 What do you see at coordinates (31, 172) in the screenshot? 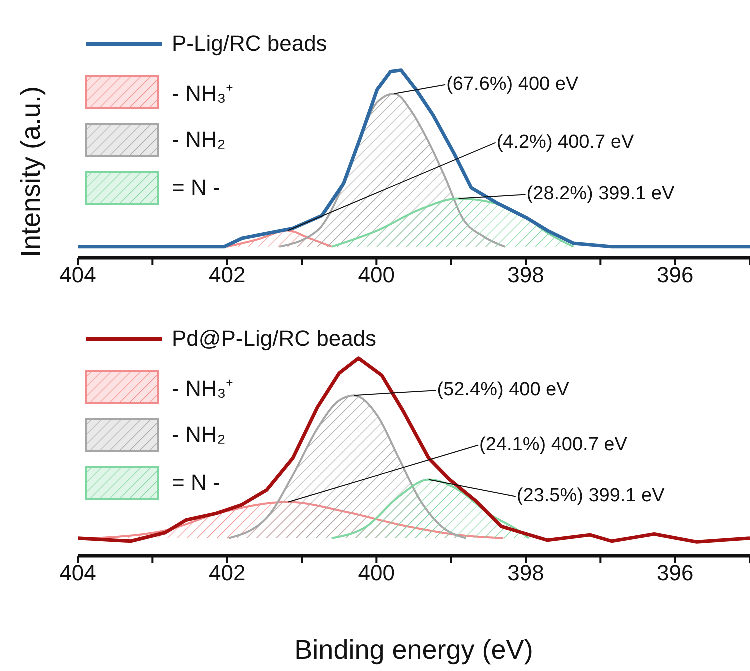
I see `y-axis-title: Intensity (a.u.)` at bounding box center [31, 172].